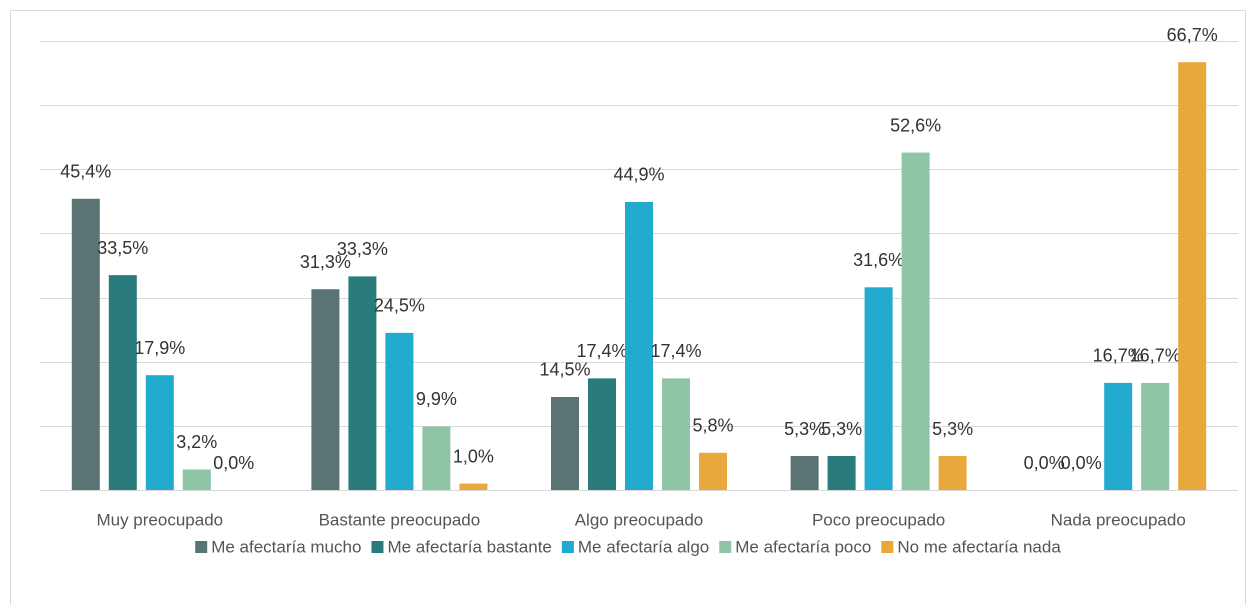  Describe the element at coordinates (712, 426) in the screenshot. I see `data-label: 5,8%` at that location.